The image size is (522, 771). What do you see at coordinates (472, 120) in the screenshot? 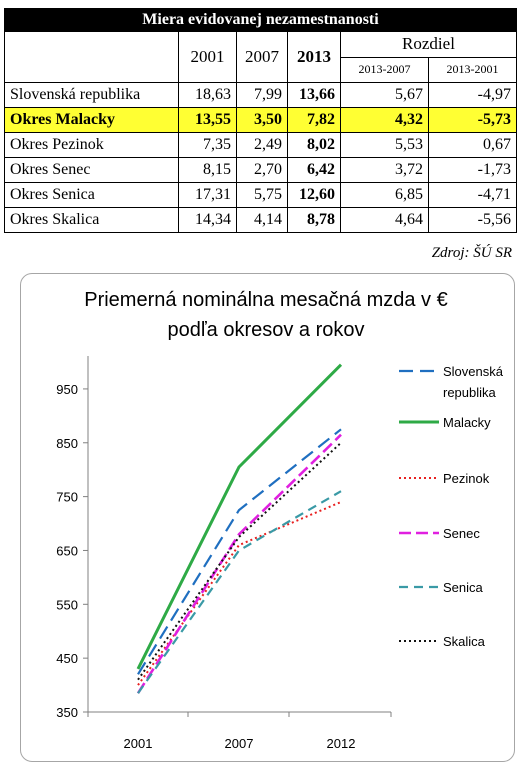
I see `cell-diff-2013-2001: -5,73` at bounding box center [472, 120].